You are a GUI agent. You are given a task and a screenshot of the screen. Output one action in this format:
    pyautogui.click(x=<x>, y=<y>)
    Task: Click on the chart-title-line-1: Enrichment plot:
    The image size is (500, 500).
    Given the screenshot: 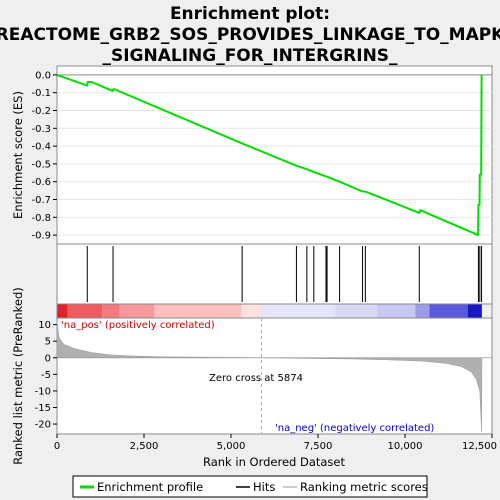 What is the action you would take?
    pyautogui.click(x=250, y=14)
    